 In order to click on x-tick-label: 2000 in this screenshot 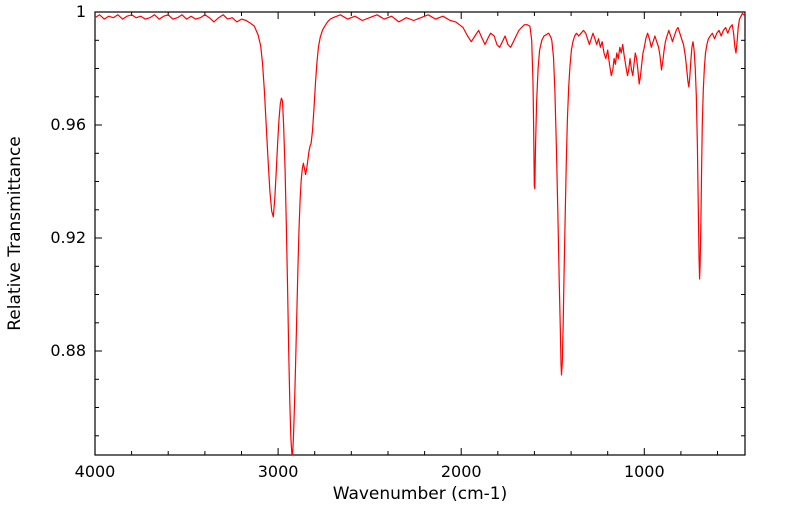, I will do `click(461, 471)`.